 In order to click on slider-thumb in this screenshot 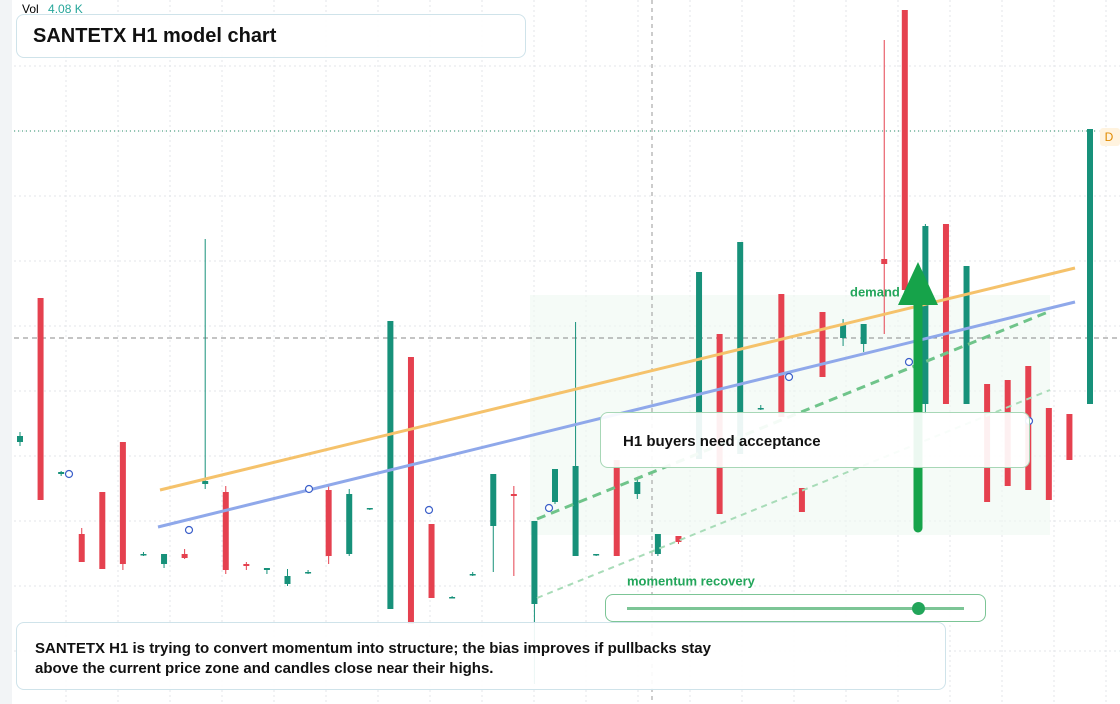, I will do `click(918, 608)`.